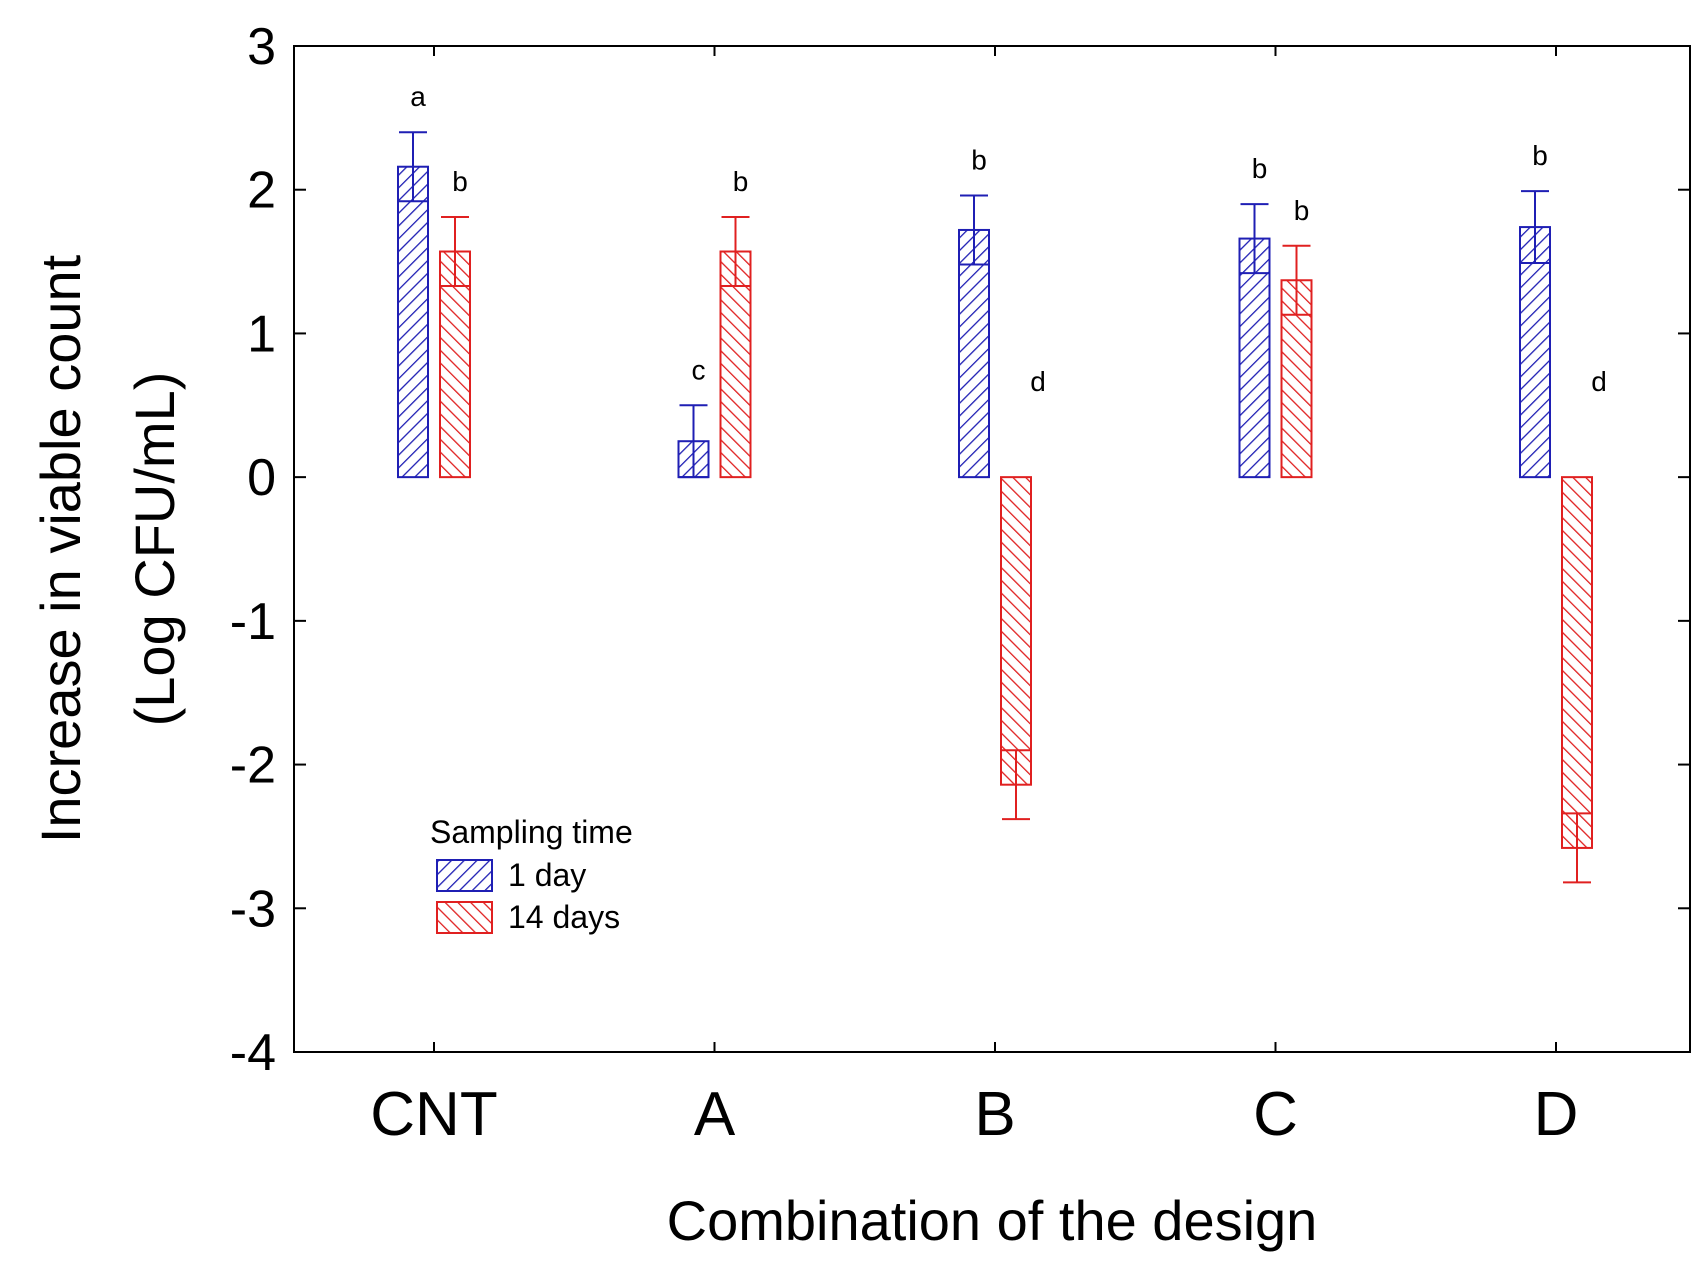 This screenshot has height=1266, width=1704. Describe the element at coordinates (433, 1114) in the screenshot. I see `x-tick-label-cnt: CNT` at that location.